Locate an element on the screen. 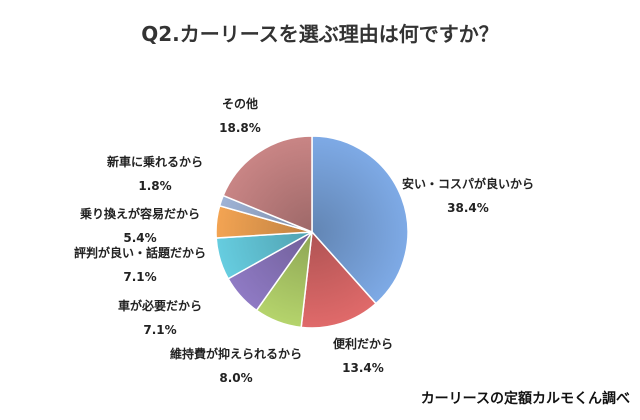 This screenshot has width=640, height=420. slice-value-1: 38.4% is located at coordinates (468, 208).